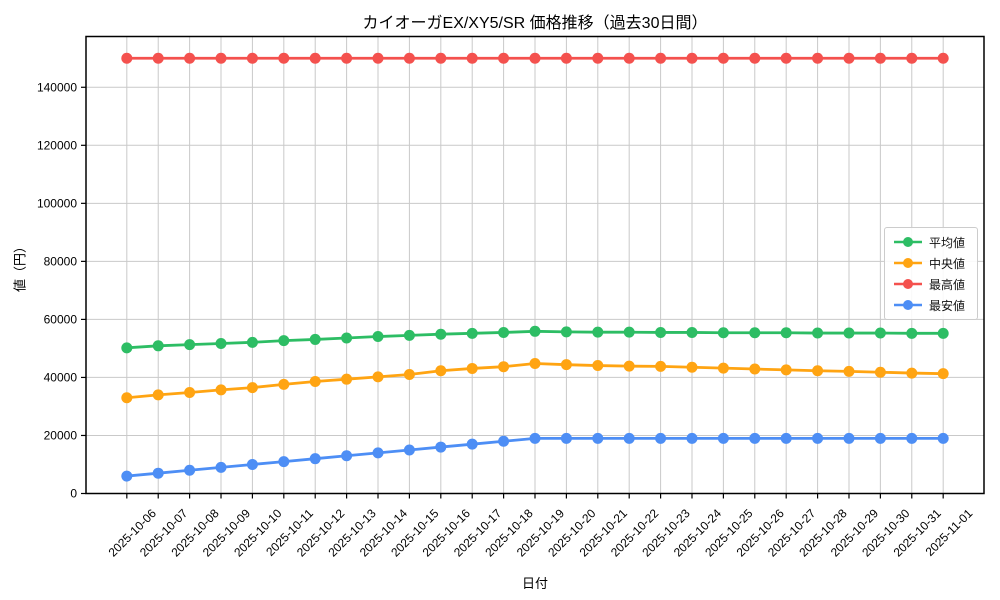 The width and height of the screenshot is (1000, 600). What do you see at coordinates (931, 305) in the screenshot?
I see `legend-item: 最安値` at bounding box center [931, 305].